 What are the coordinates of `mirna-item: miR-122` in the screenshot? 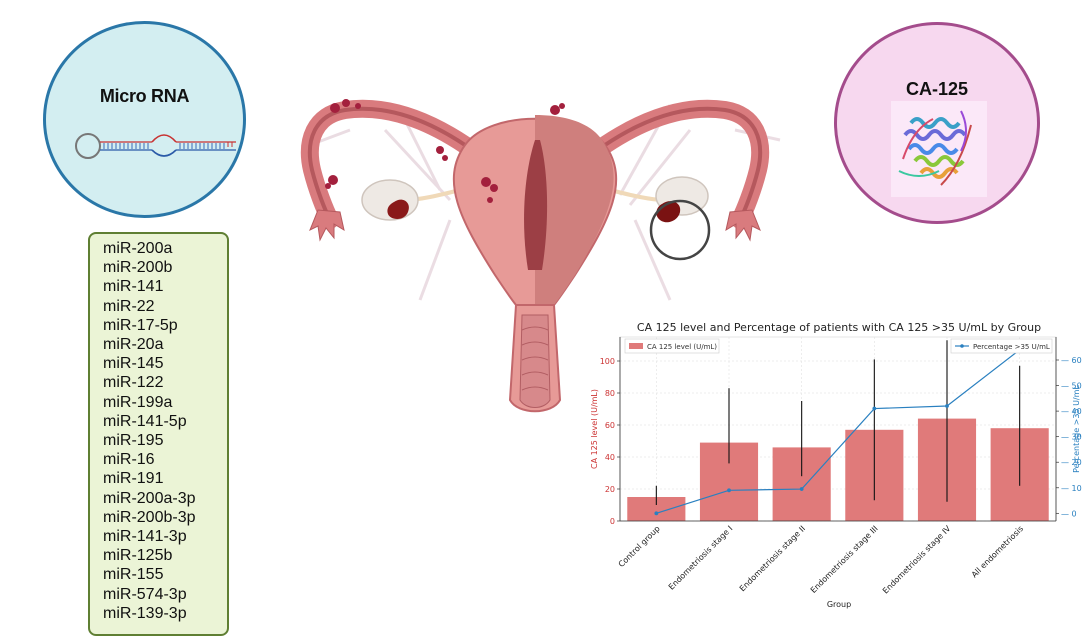 It's located at (133, 383).